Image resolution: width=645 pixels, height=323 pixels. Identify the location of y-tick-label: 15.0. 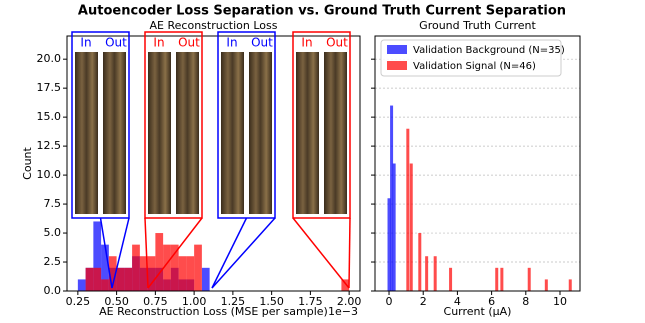
(49, 116).